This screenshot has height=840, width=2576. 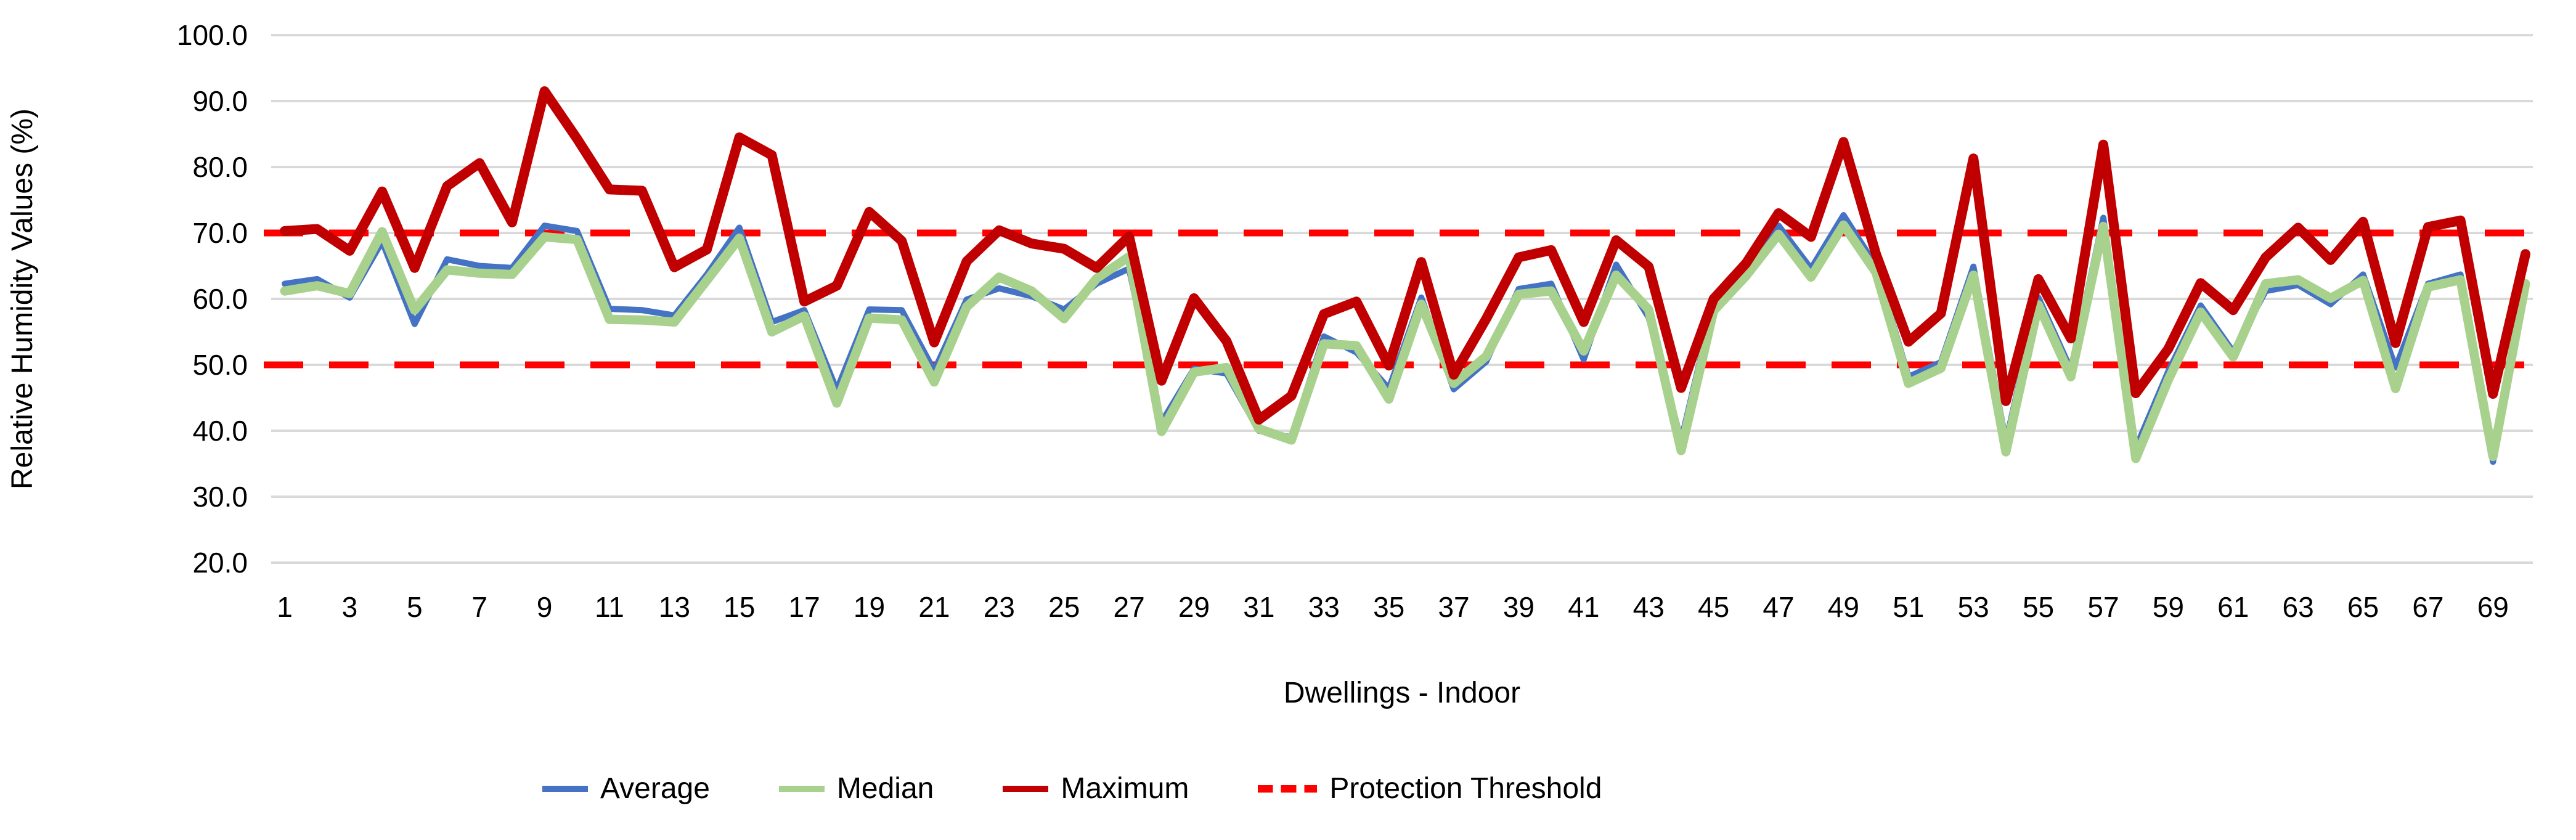 I want to click on x-tick-label-41: 41, so click(x=1583, y=607).